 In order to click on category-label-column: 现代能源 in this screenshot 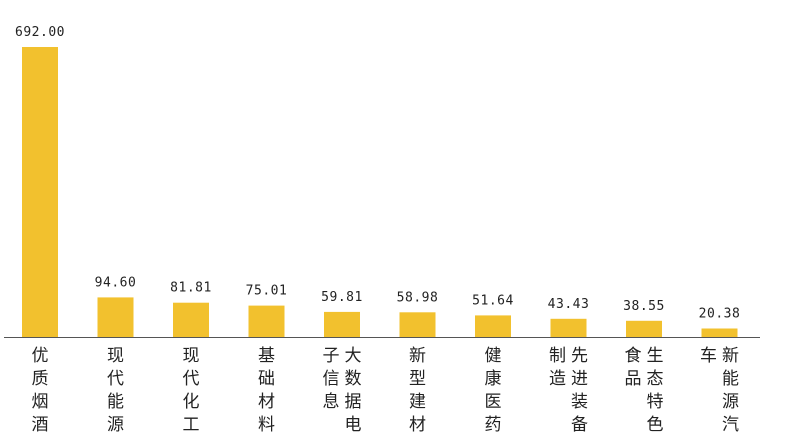, I will do `click(115, 390)`.